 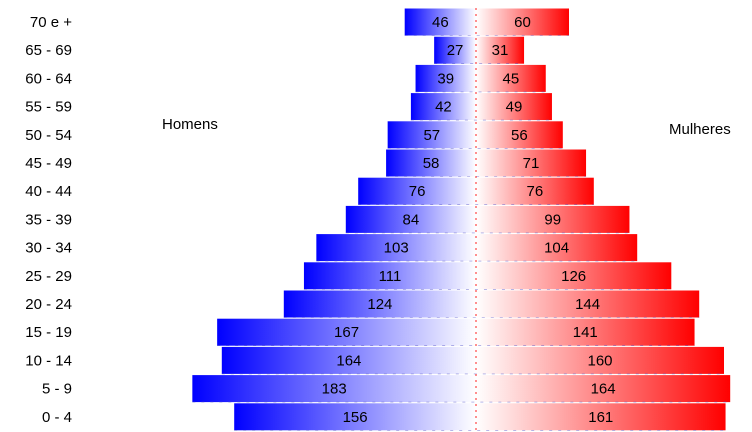 I want to click on data-label-homens: 76, so click(x=417, y=191).